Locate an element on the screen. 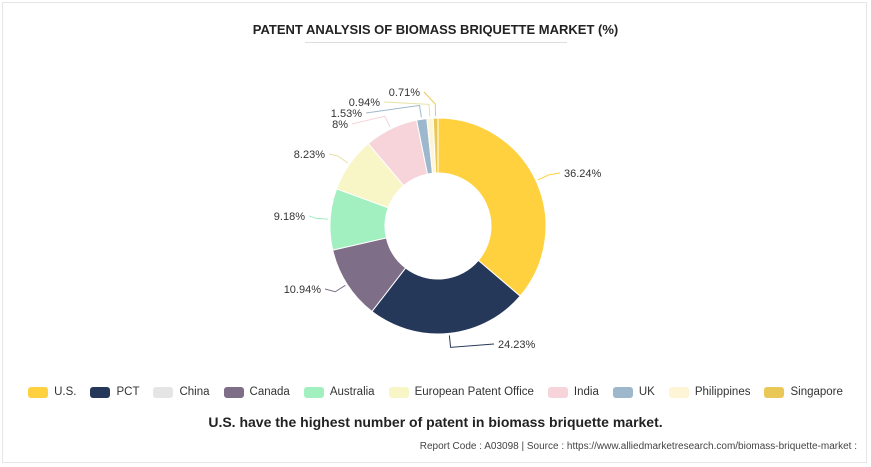  leader-line-european-patent-office is located at coordinates (338, 158).